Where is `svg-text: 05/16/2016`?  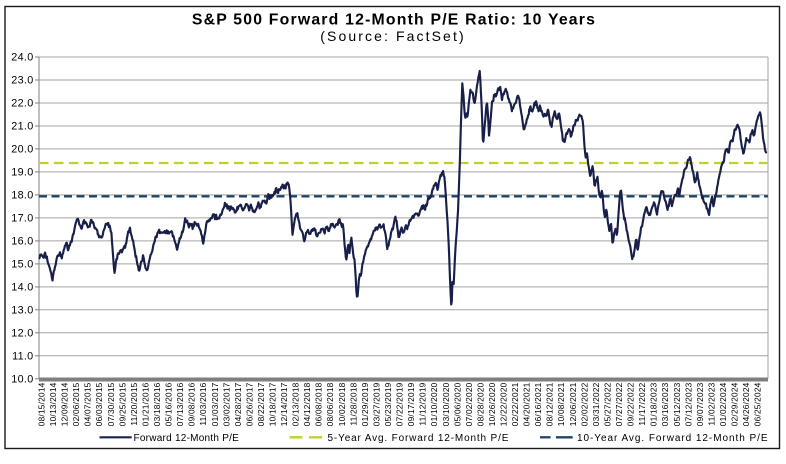
svg-text: 05/16/2016 is located at coordinates (169, 404).